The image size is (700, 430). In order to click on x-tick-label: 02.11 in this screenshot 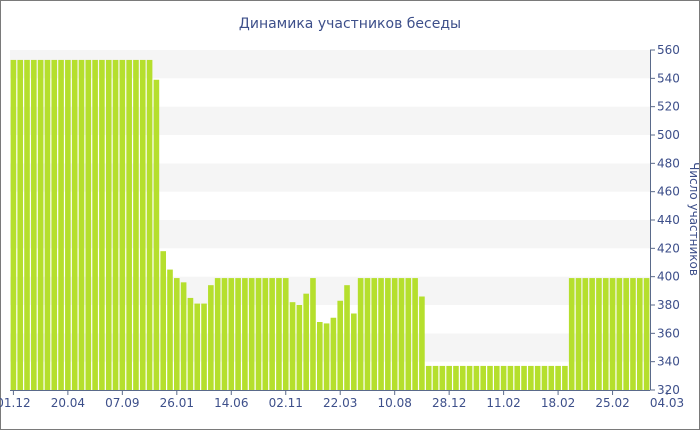, I will do `click(286, 403)`.